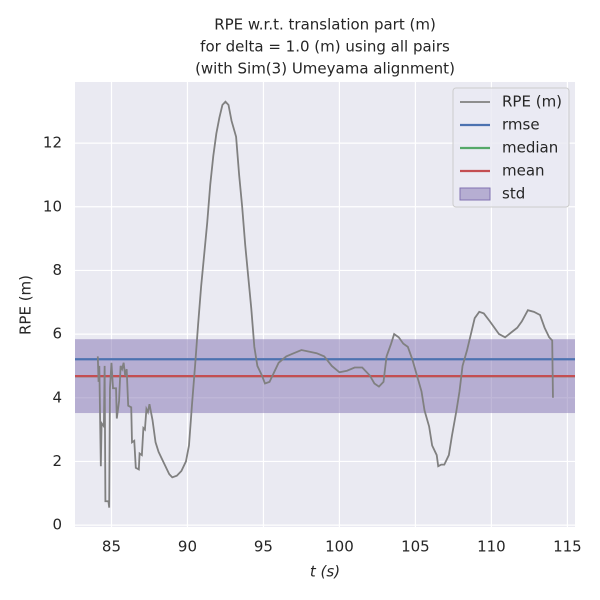 Image resolution: width=600 pixels, height=600 pixels. Describe the element at coordinates (52, 206) in the screenshot. I see `y-tick-label: 10` at that location.